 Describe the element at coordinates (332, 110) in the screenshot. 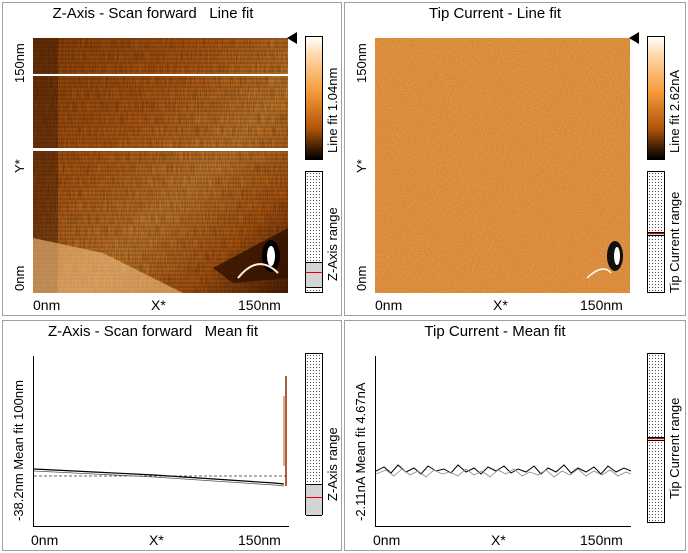

I see `colorbar-label: Line fit 1.04nm` at that location.